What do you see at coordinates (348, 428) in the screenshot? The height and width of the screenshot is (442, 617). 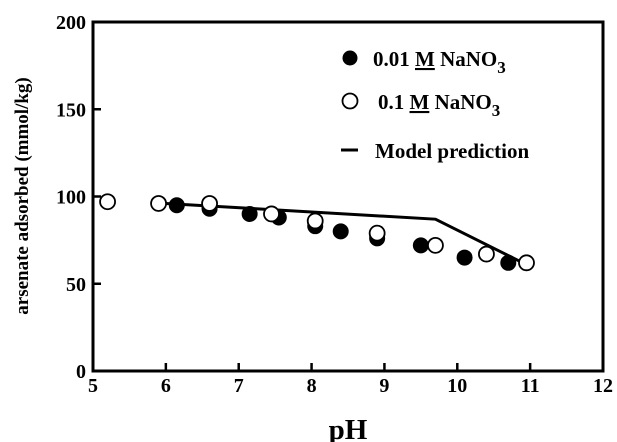 I see `x-axis-title: pH` at bounding box center [348, 428].